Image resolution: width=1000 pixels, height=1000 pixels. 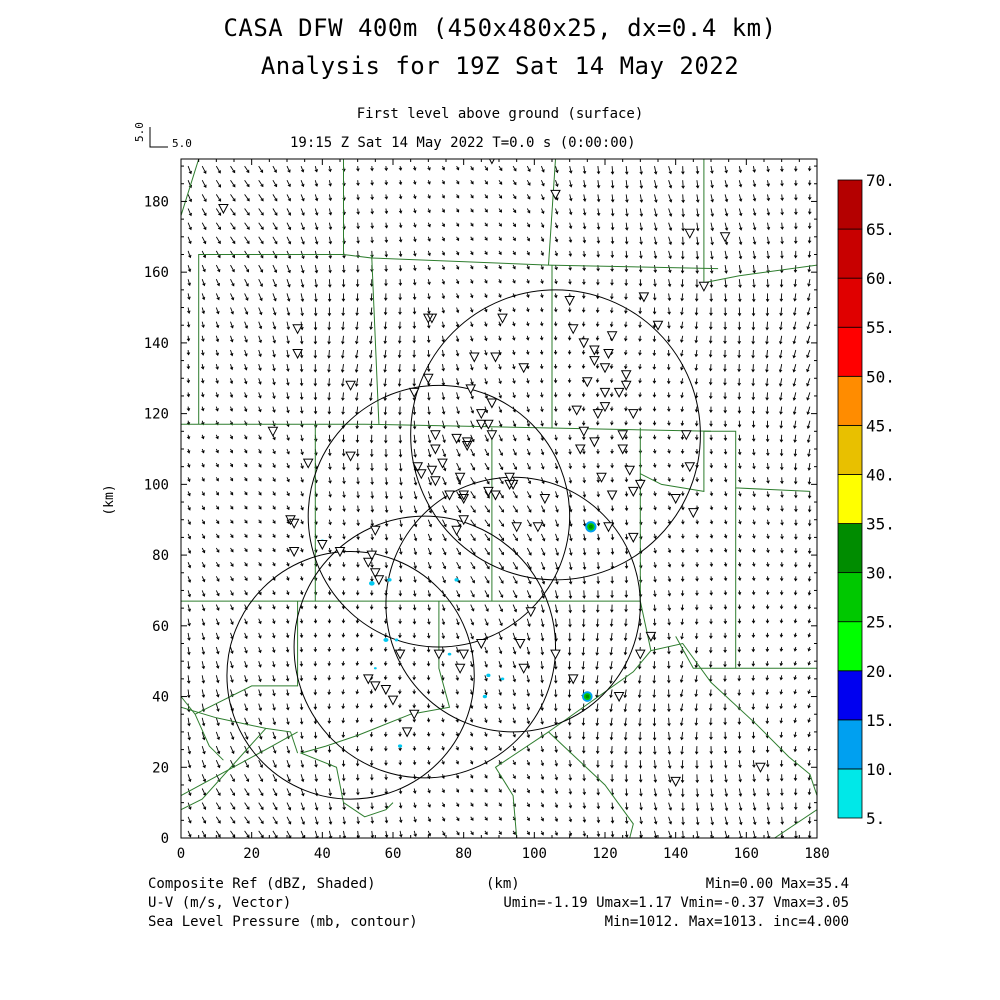 I want to click on y-tick-label: 0, so click(x=165, y=839).